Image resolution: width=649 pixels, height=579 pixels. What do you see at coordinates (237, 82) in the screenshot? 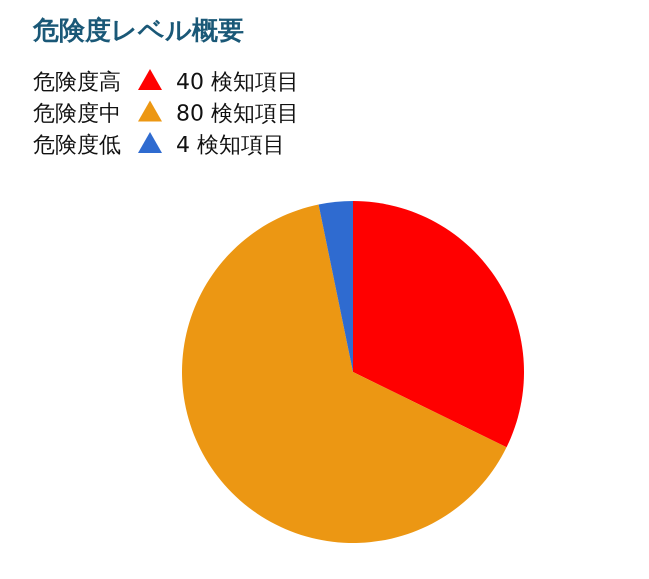
I see `data-label: 40 検知項目` at bounding box center [237, 82].